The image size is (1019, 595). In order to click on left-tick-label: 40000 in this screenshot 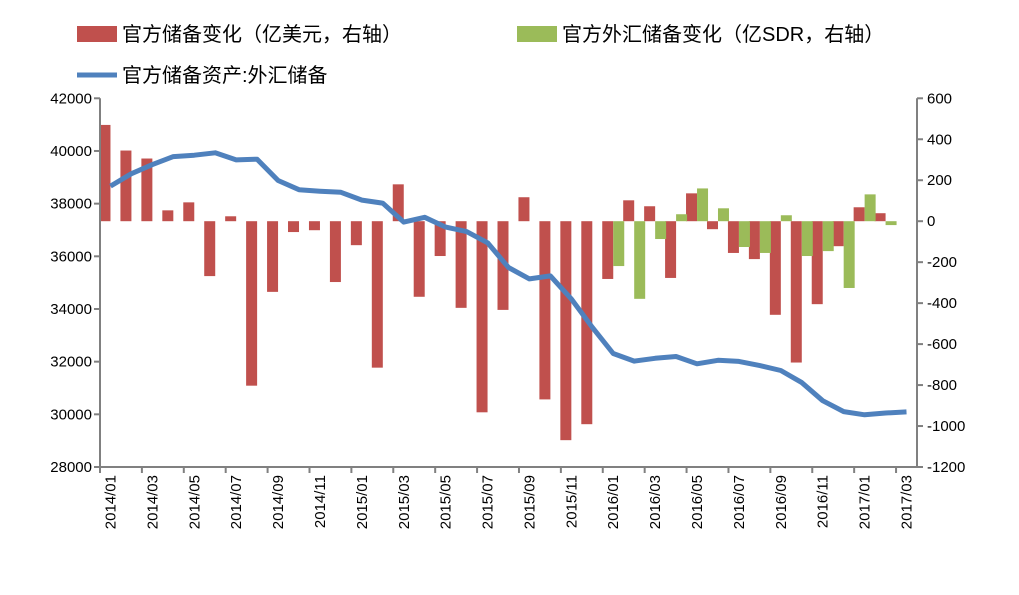, I will do `click(71, 151)`.